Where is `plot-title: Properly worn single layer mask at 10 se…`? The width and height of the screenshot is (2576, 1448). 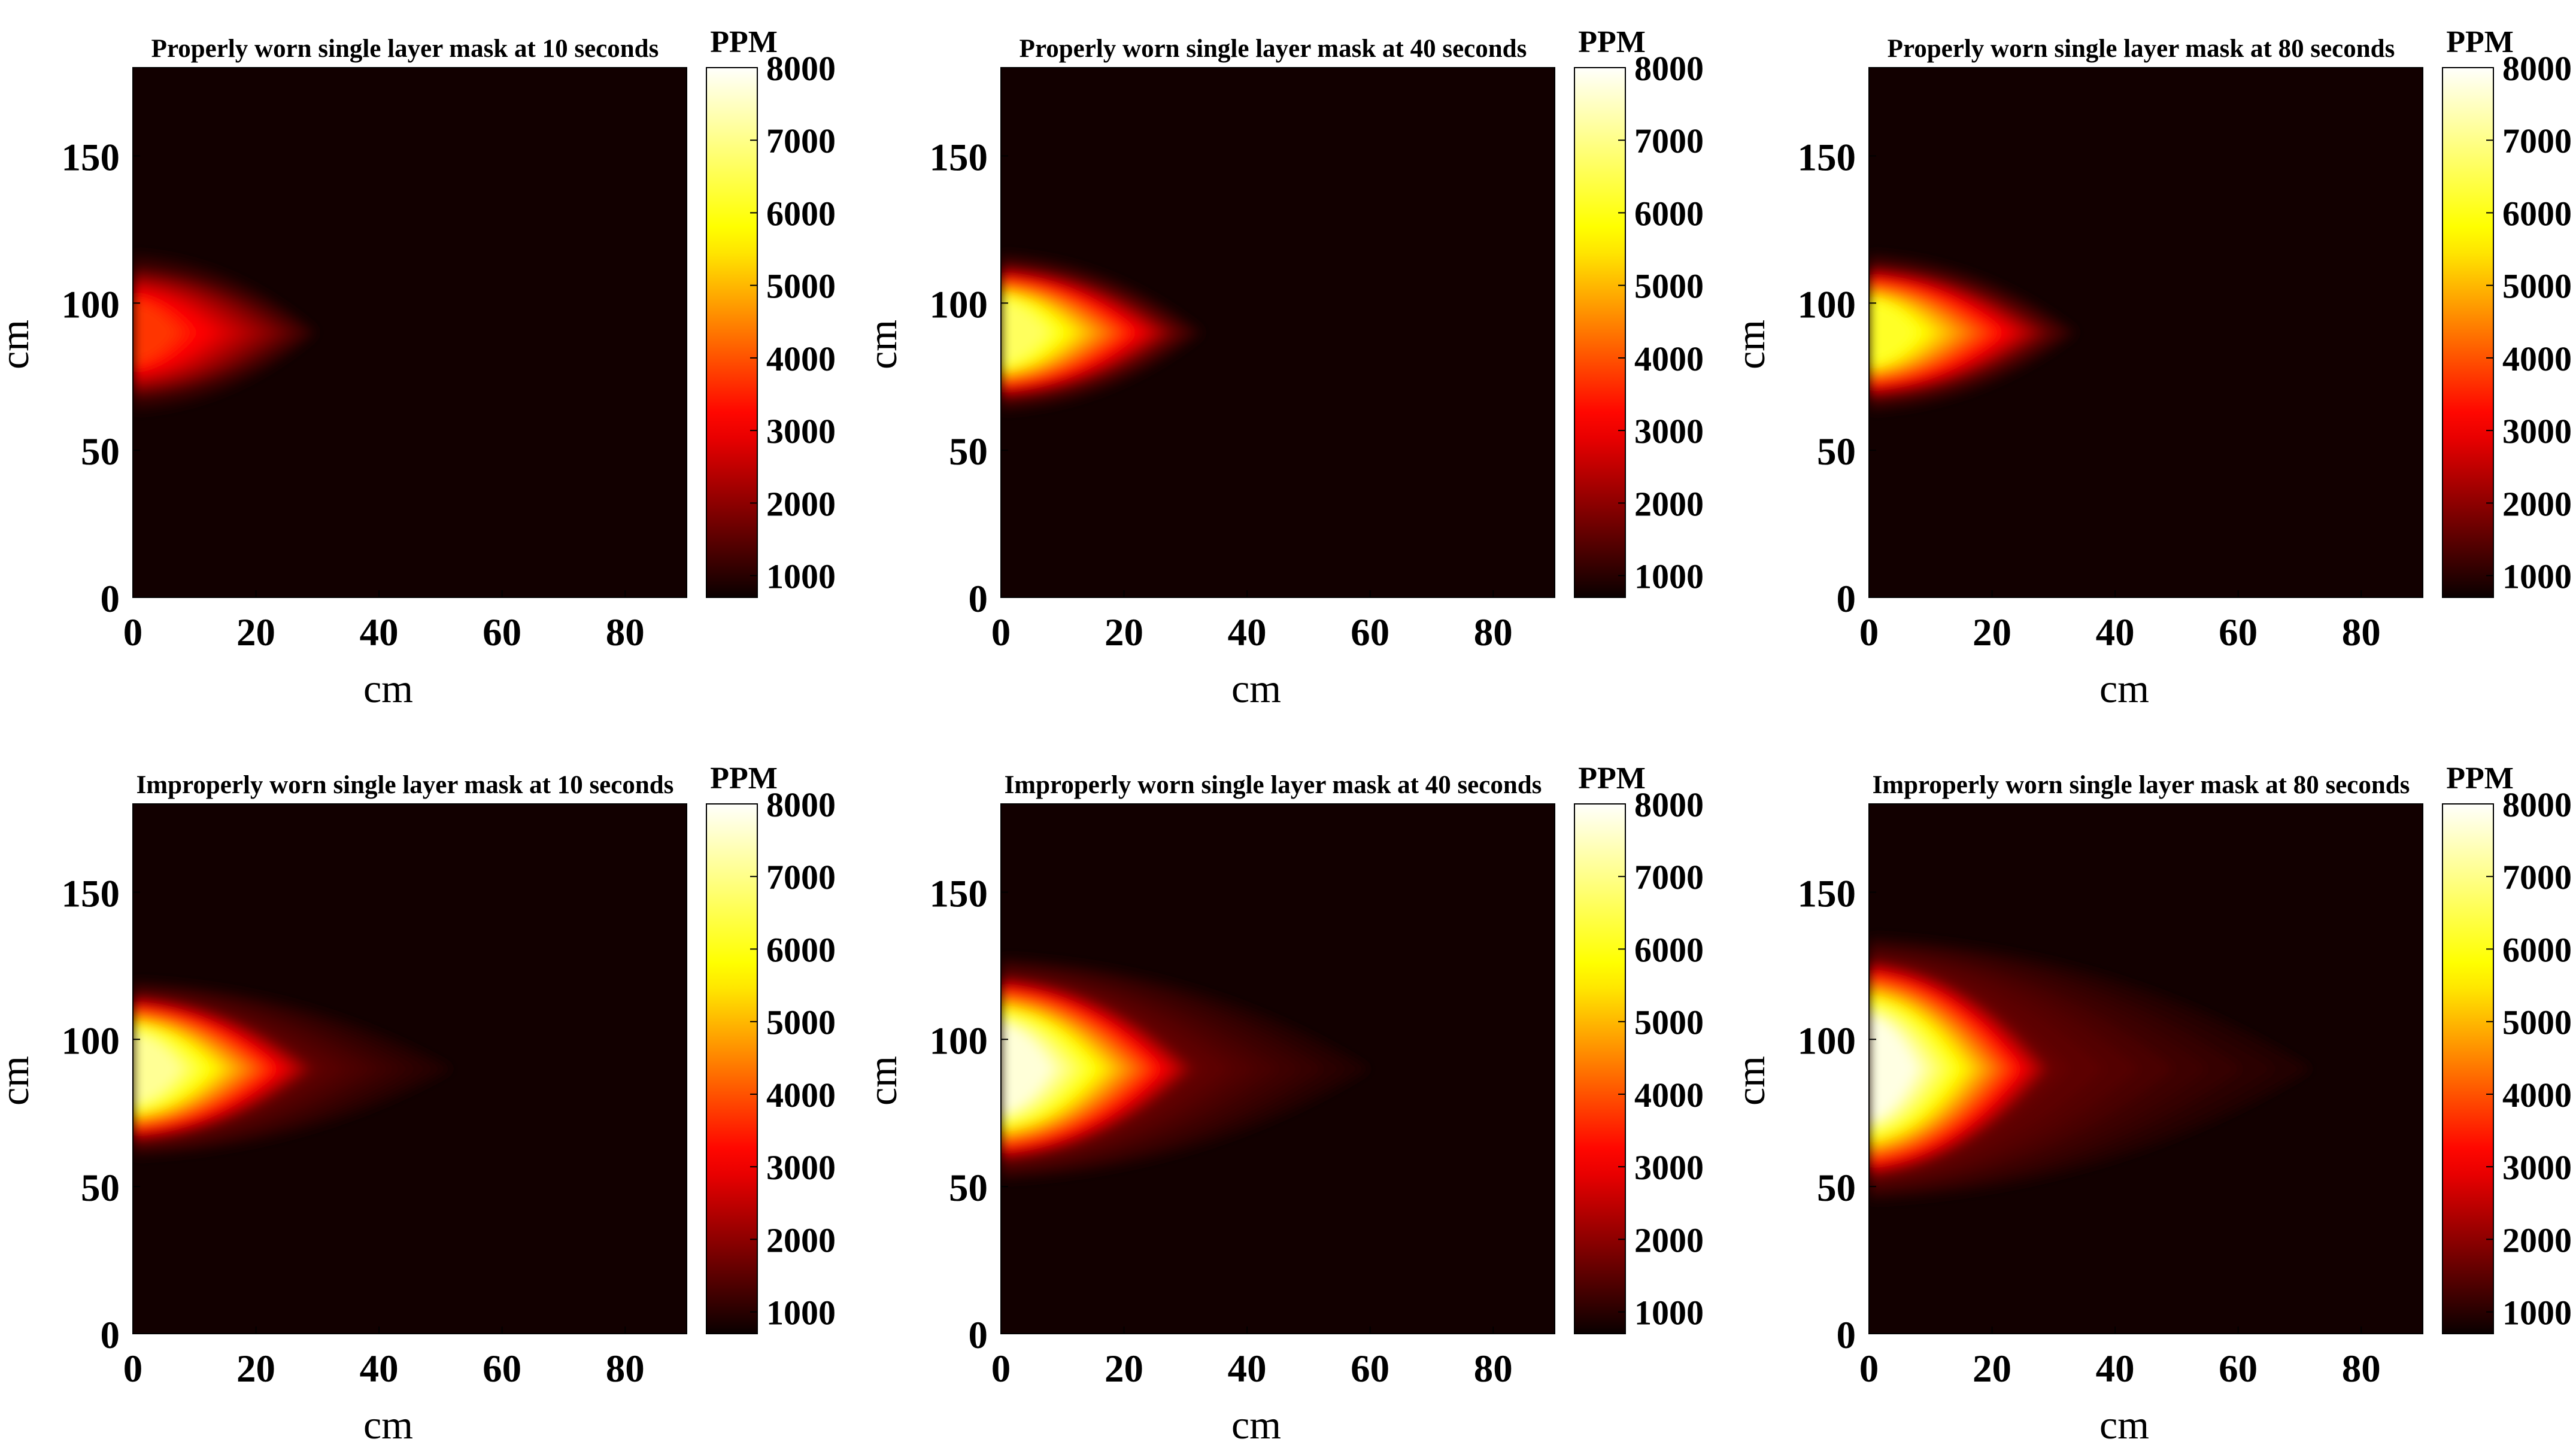
plot-title: Properly worn single layer mask at 10 se… is located at coordinates (405, 49).